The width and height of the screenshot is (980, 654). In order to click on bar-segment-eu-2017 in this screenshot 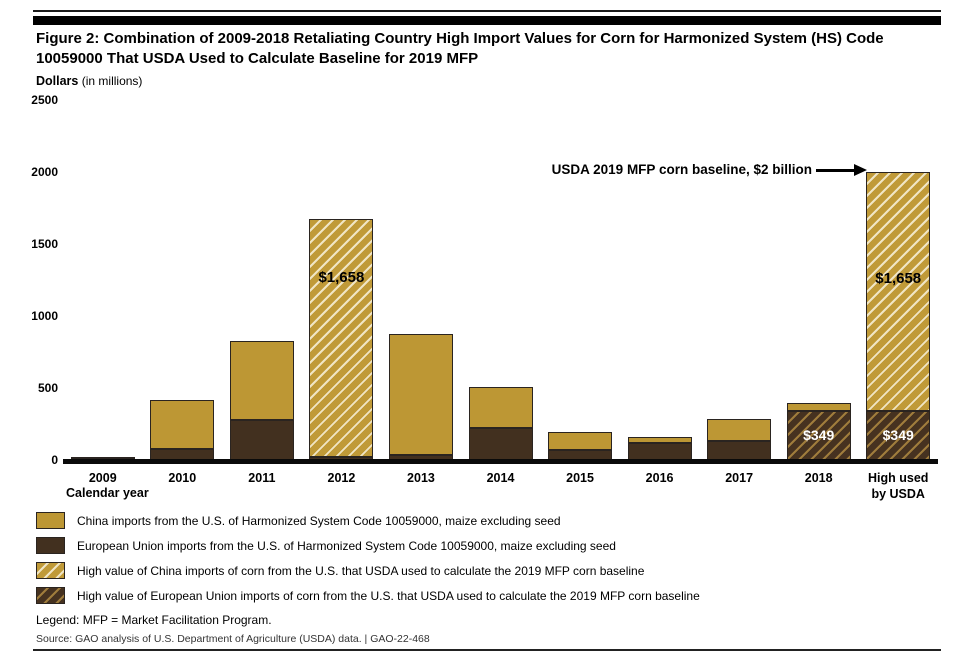, I will do `click(739, 450)`.